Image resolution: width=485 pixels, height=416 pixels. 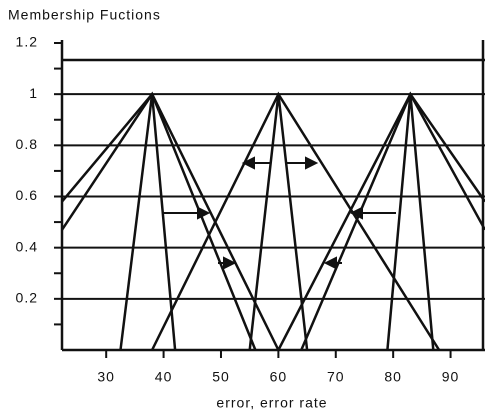 What do you see at coordinates (27, 42) in the screenshot?
I see `y-tick-label: 1.2` at bounding box center [27, 42].